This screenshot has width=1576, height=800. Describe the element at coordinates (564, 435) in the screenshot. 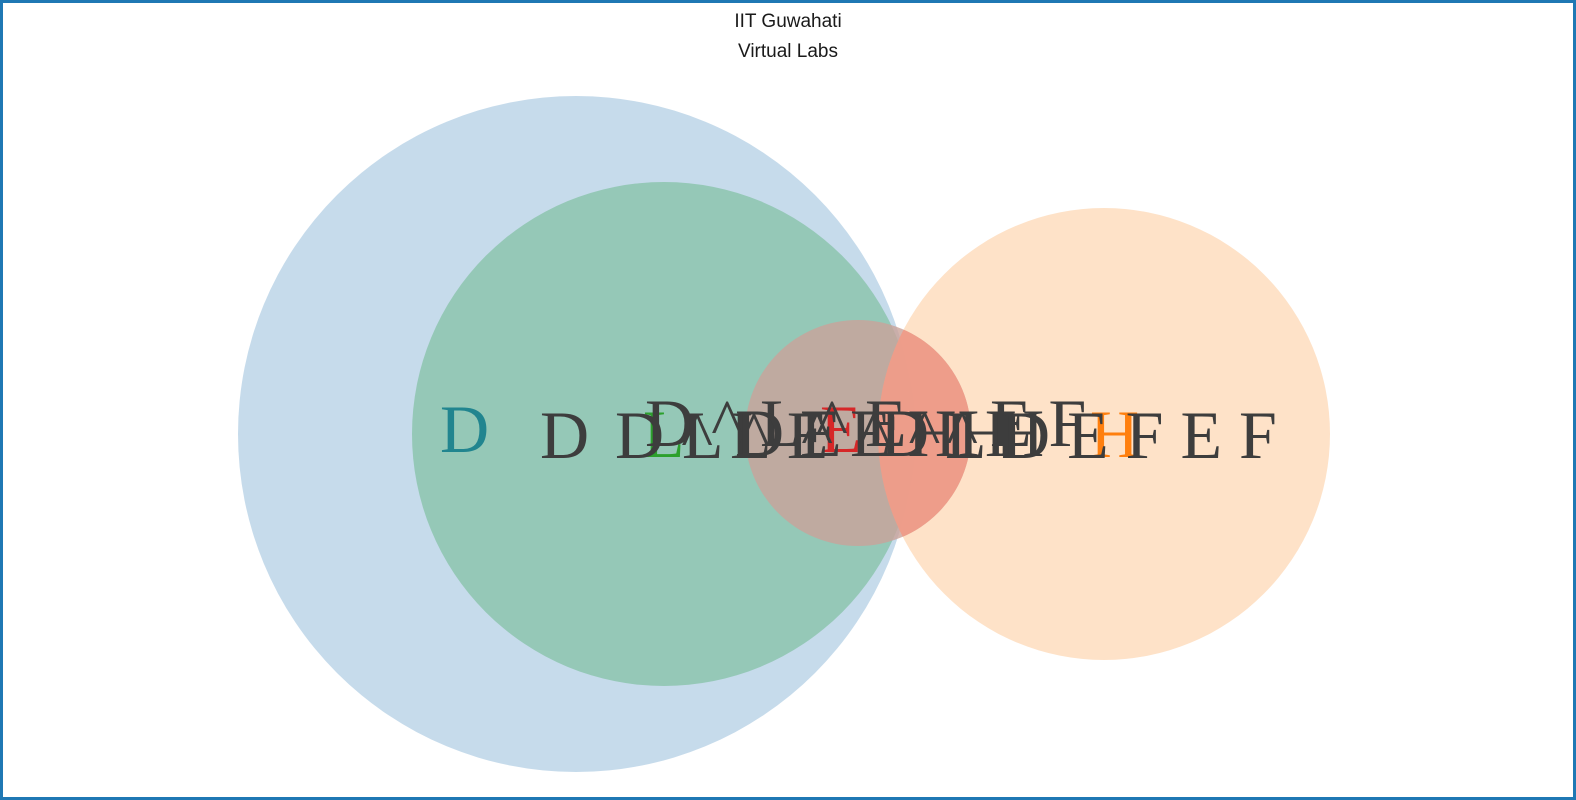

I see `region-label-d-only: D` at that location.